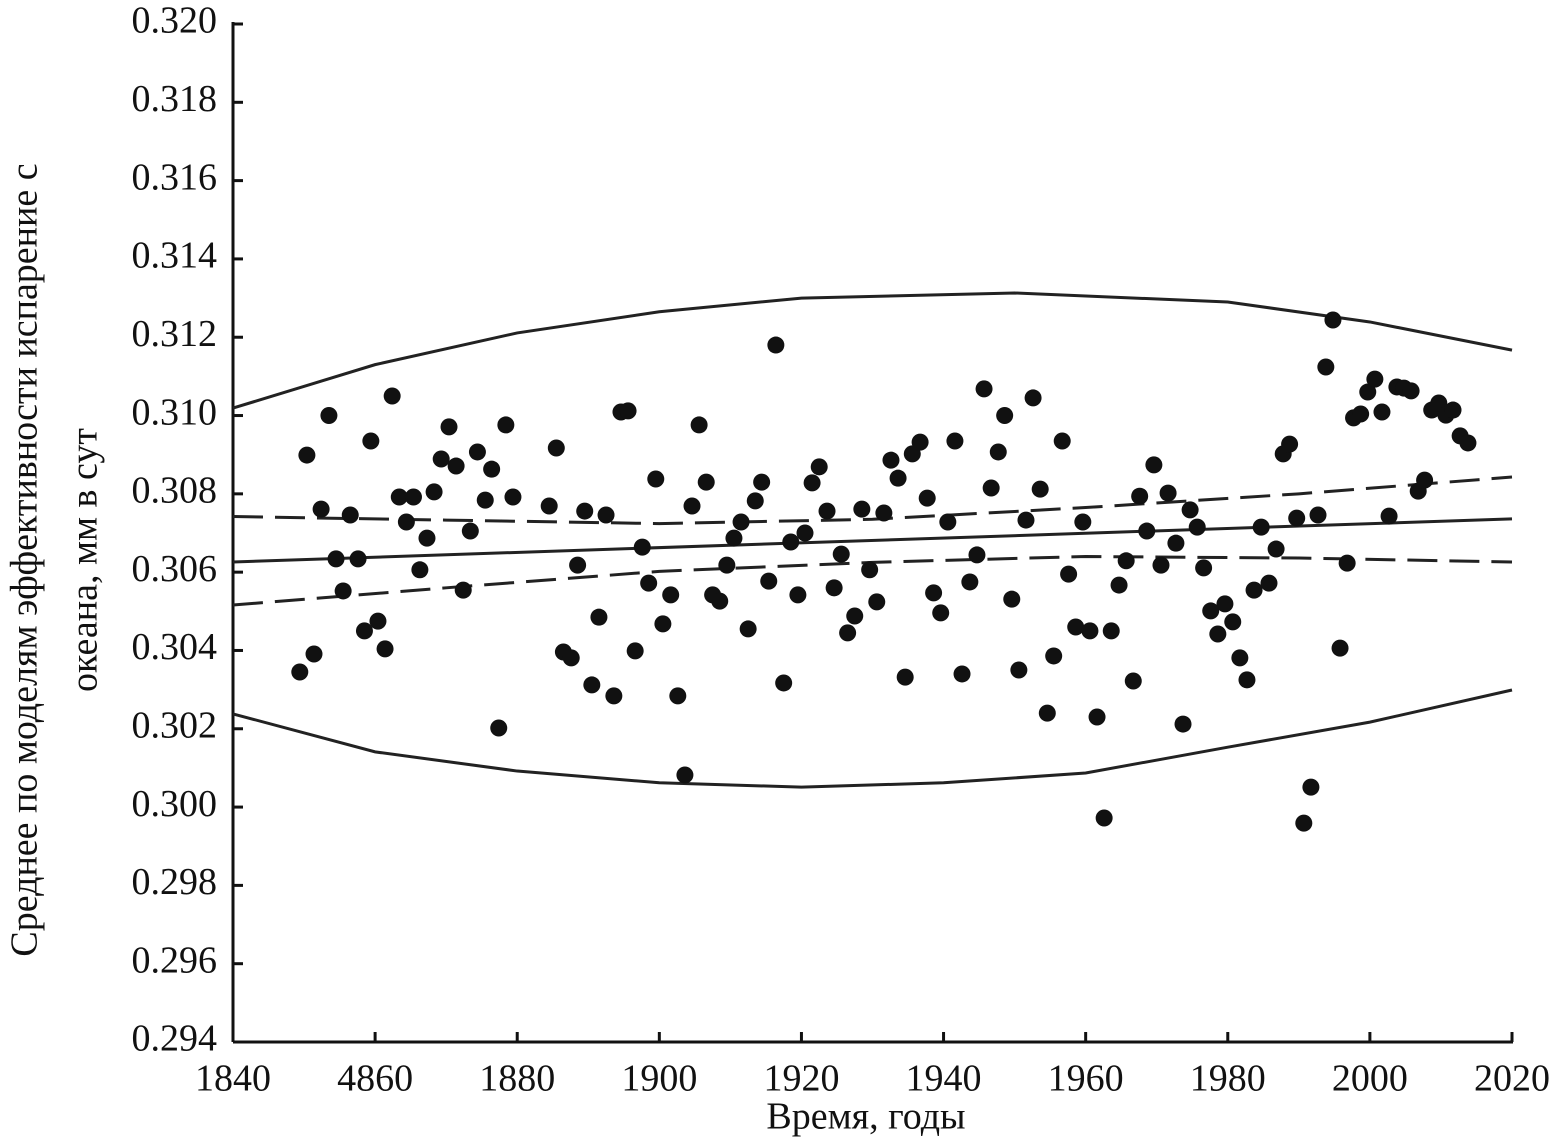 The width and height of the screenshot is (1554, 1147). I want to click on x-tick-label: 1980, so click(1228, 1079).